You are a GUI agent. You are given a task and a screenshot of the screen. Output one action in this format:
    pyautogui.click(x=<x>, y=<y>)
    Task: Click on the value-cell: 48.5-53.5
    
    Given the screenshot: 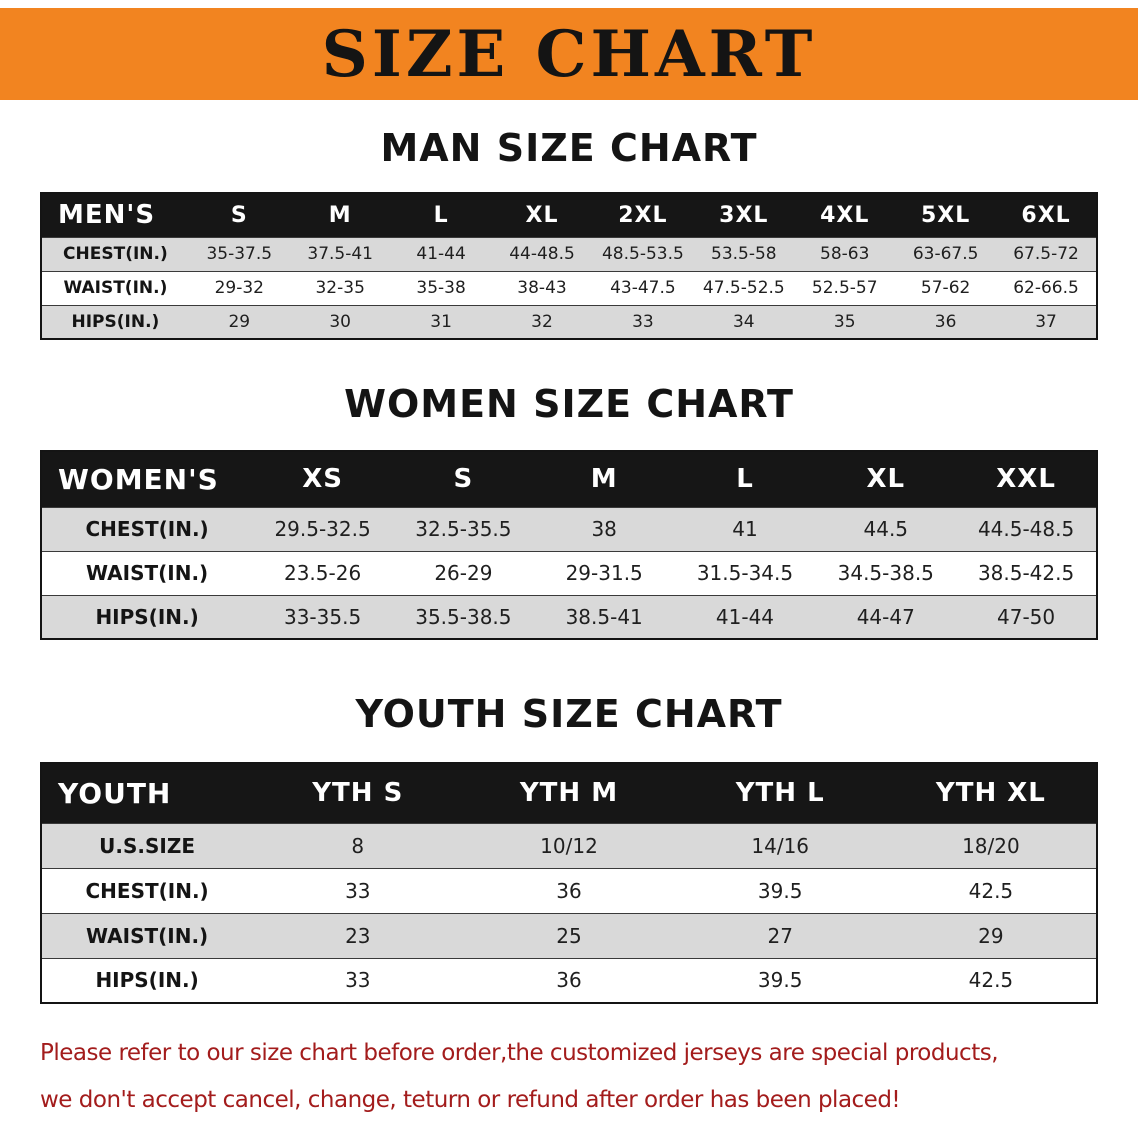 What is the action you would take?
    pyautogui.click(x=642, y=254)
    